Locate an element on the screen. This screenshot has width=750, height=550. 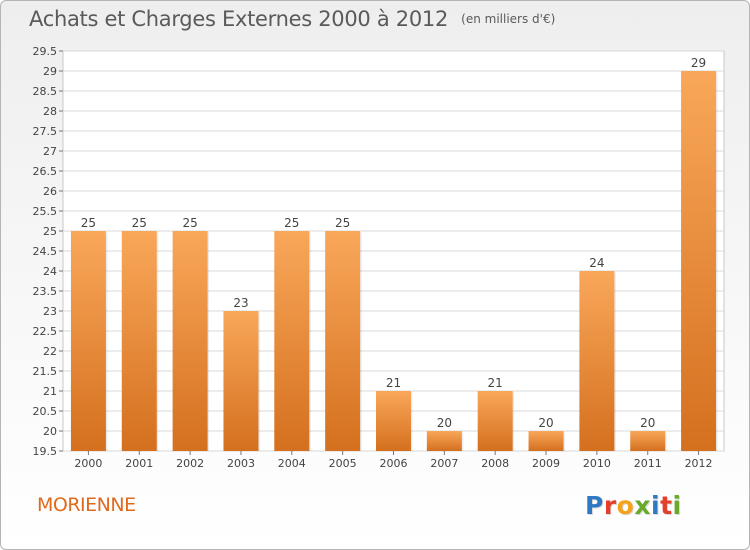
x-tick-label: 2008 is located at coordinates (495, 463).